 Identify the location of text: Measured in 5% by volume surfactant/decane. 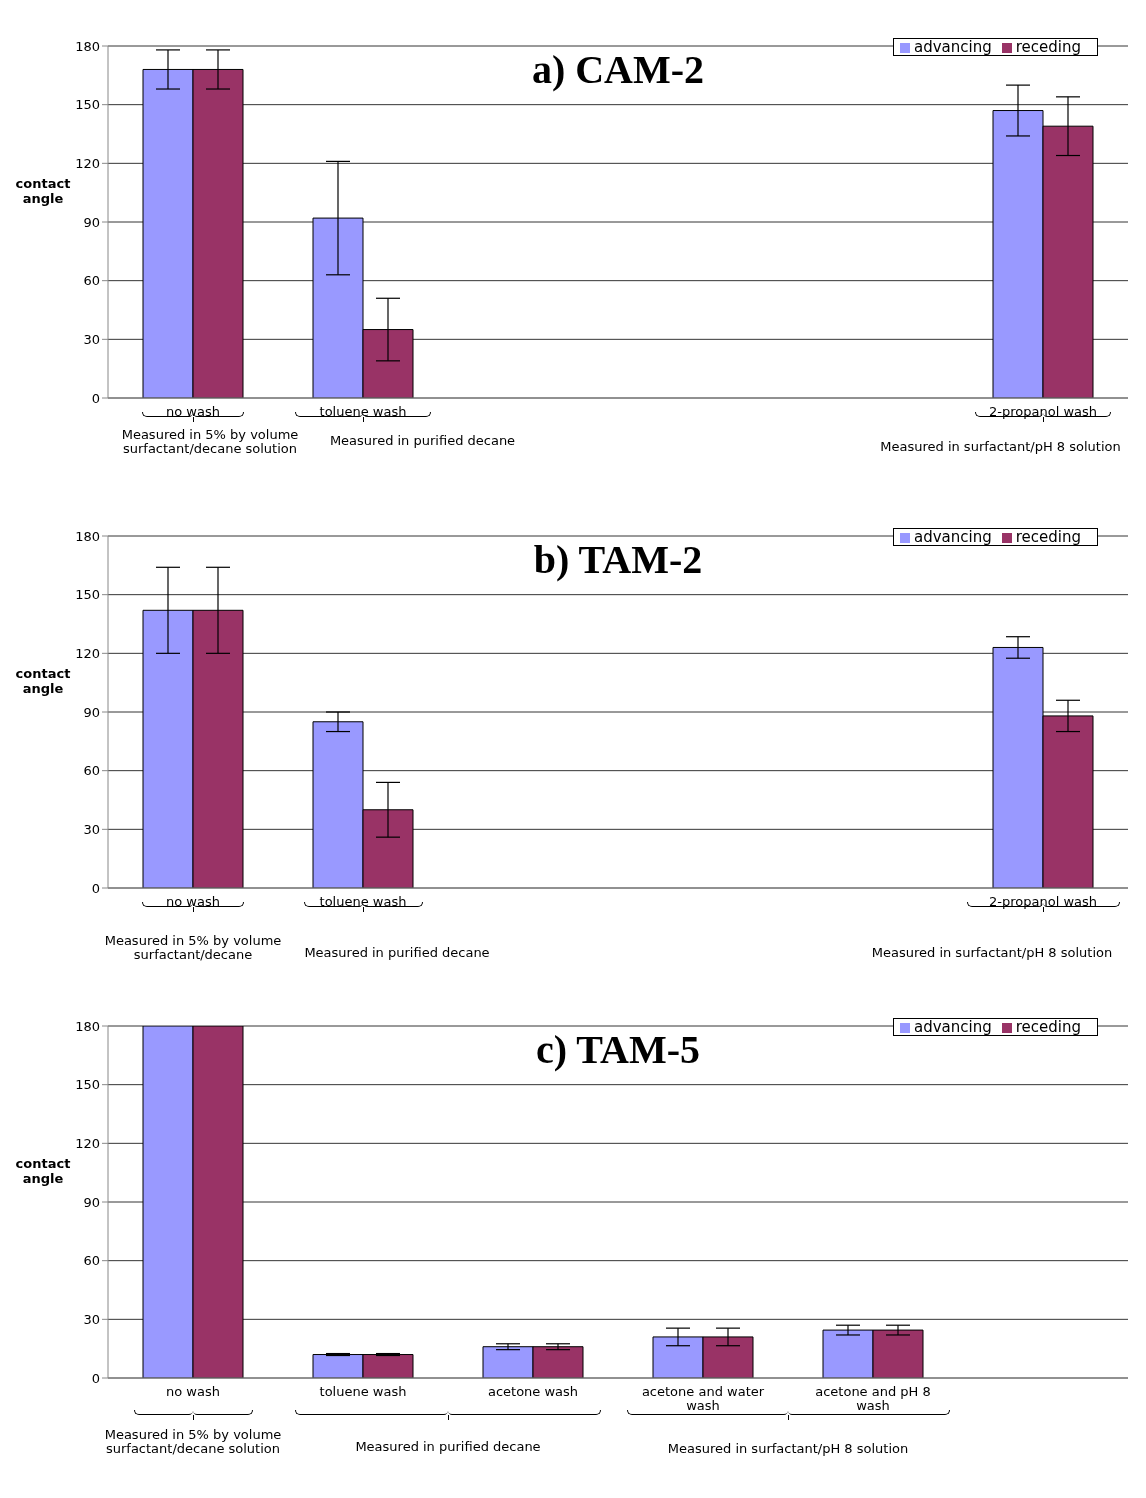
(193, 947).